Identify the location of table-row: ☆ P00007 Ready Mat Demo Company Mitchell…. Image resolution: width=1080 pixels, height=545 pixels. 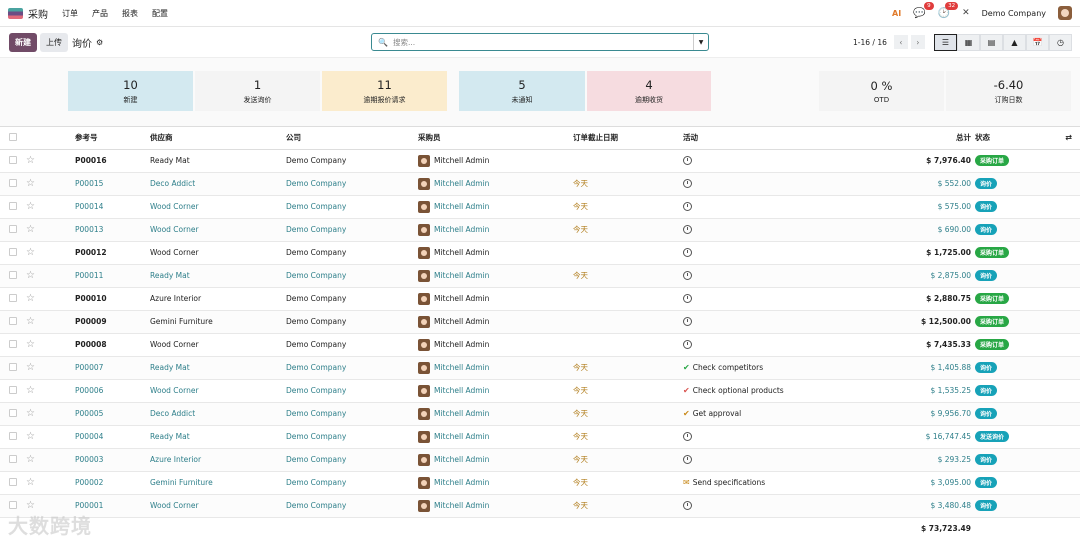
(540, 368).